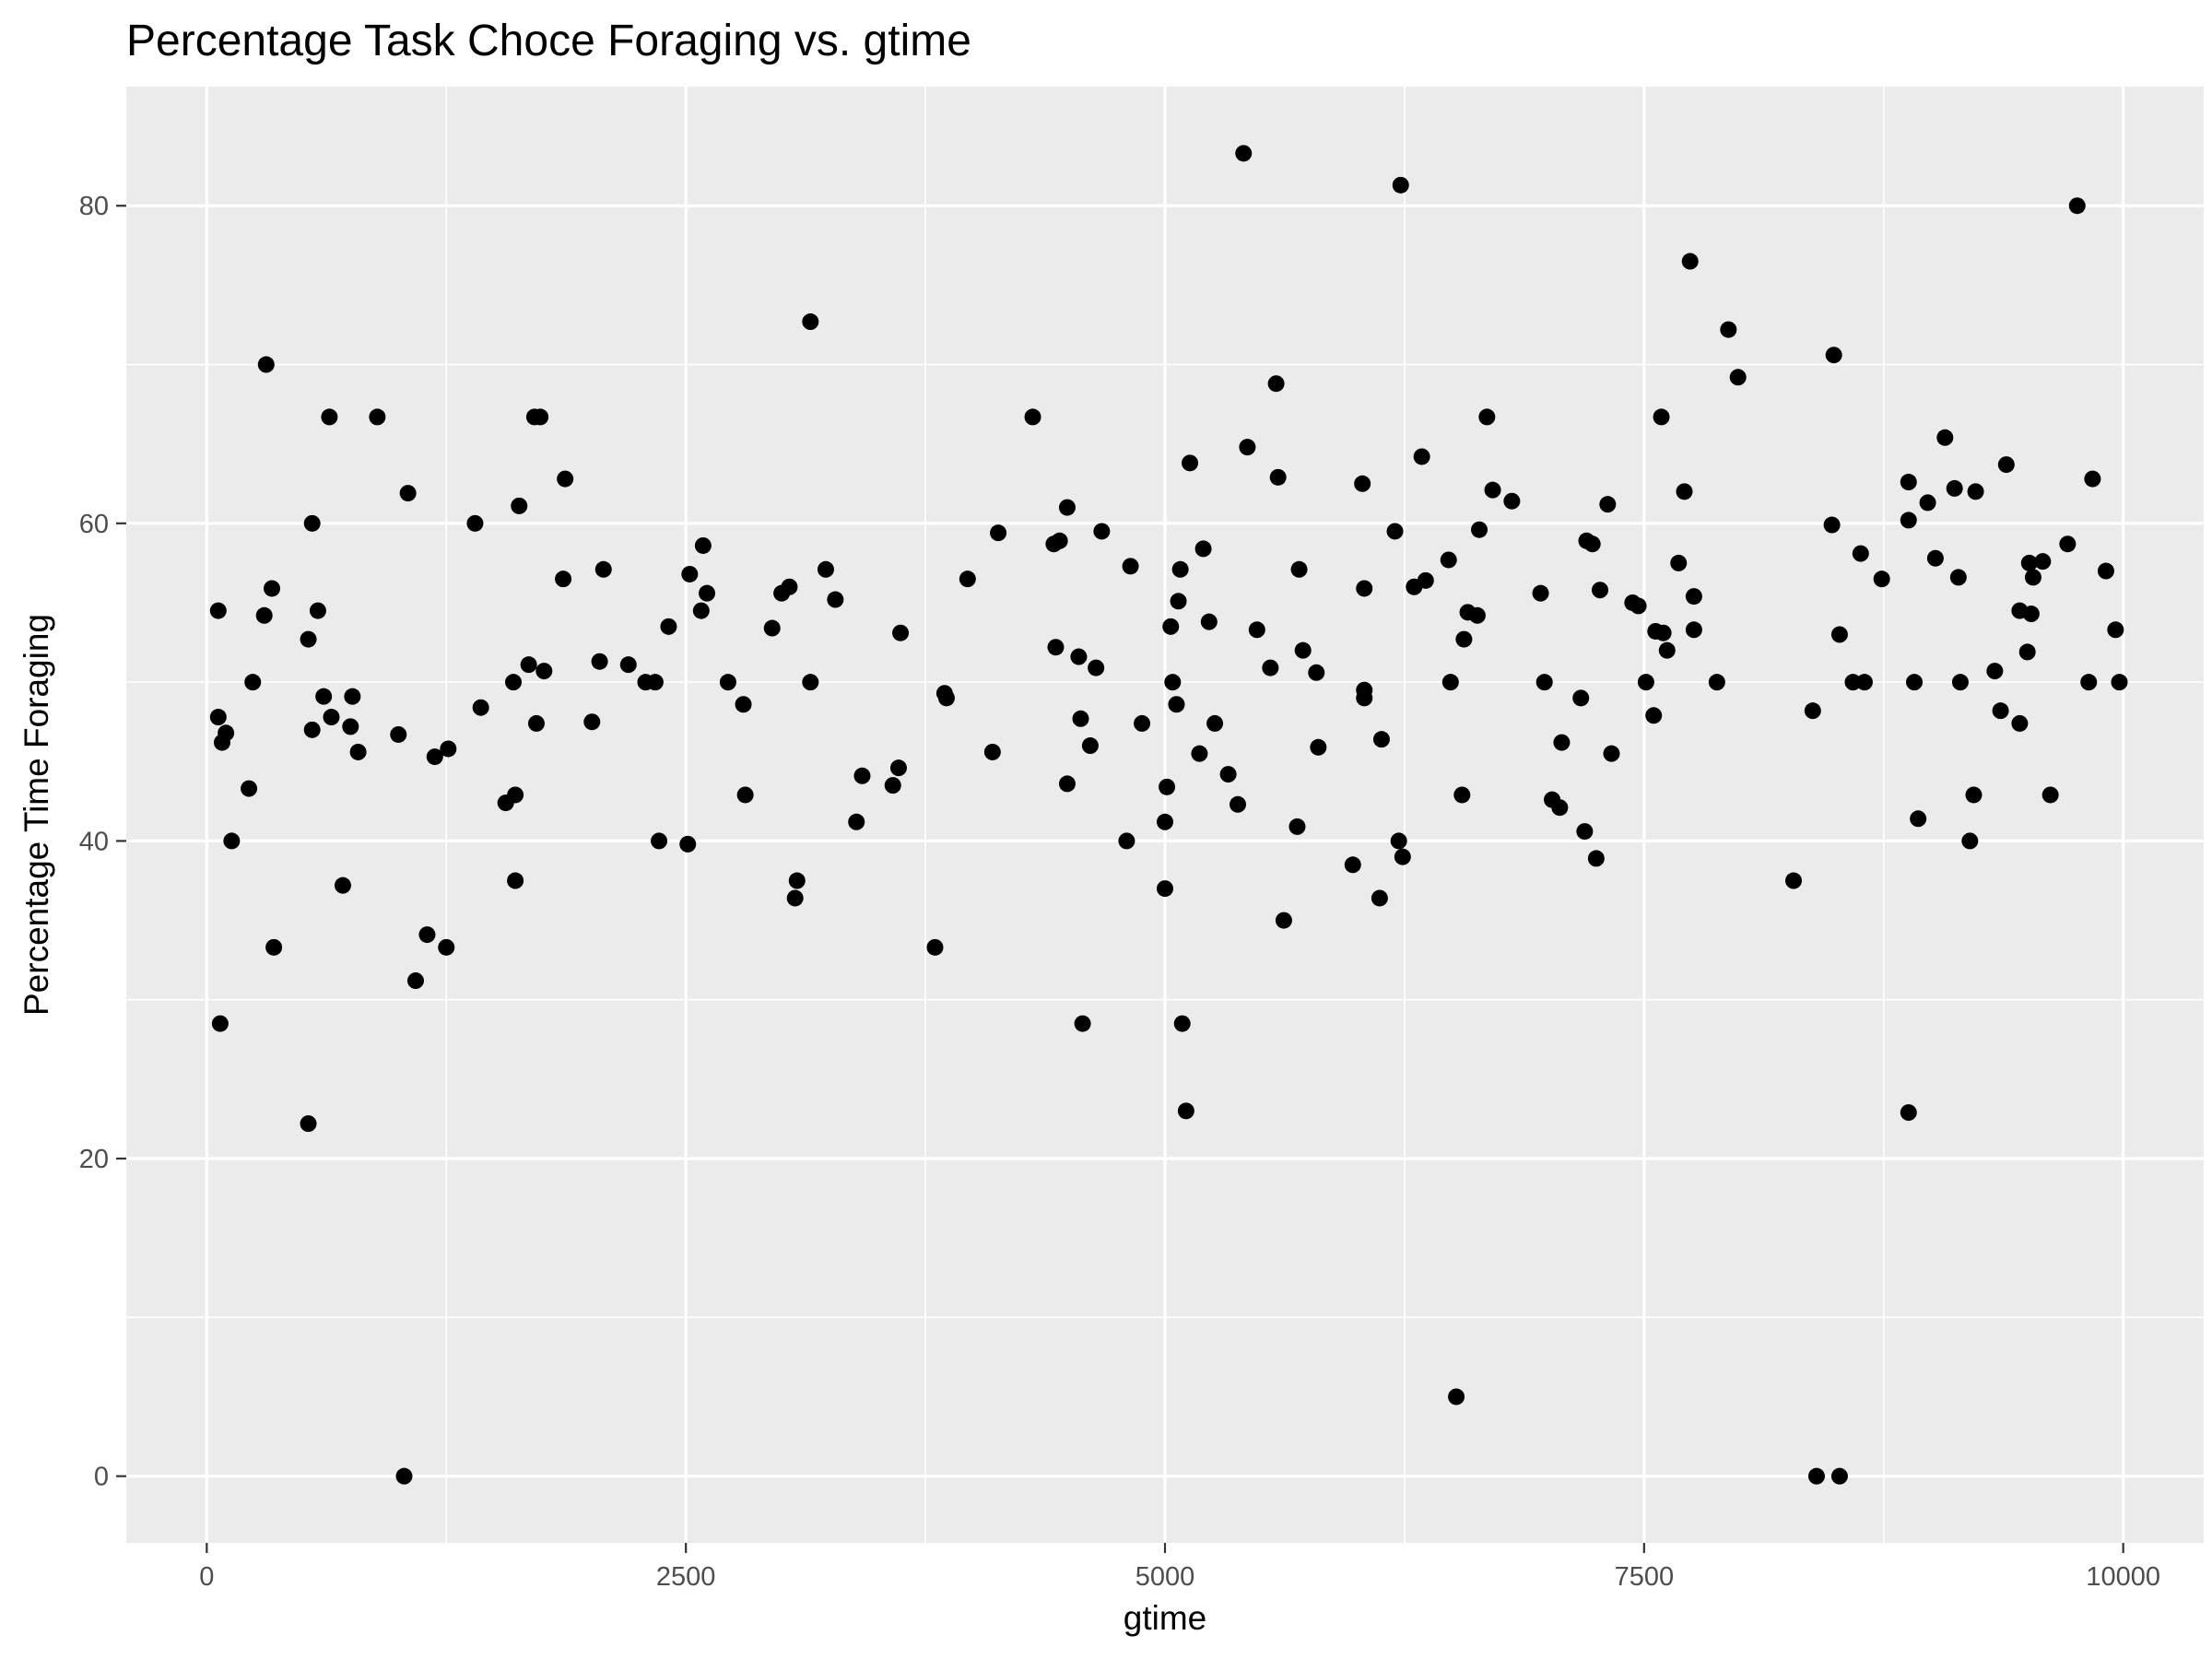 This screenshot has height=1659, width=2212. Describe the element at coordinates (1179, 1567) in the screenshot. I see `x-axis: 0 2500 5000 7500 10000` at that location.